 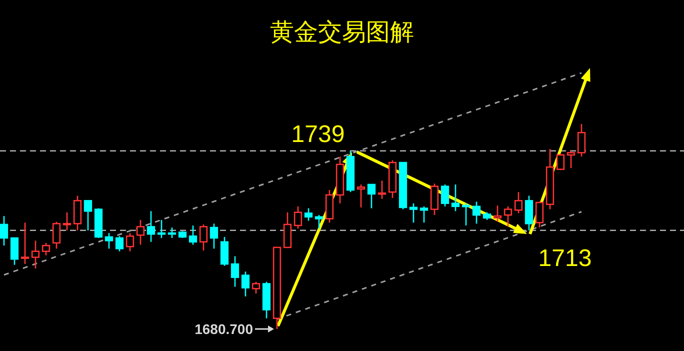 I want to click on annotation: 1739, so click(x=318, y=134).